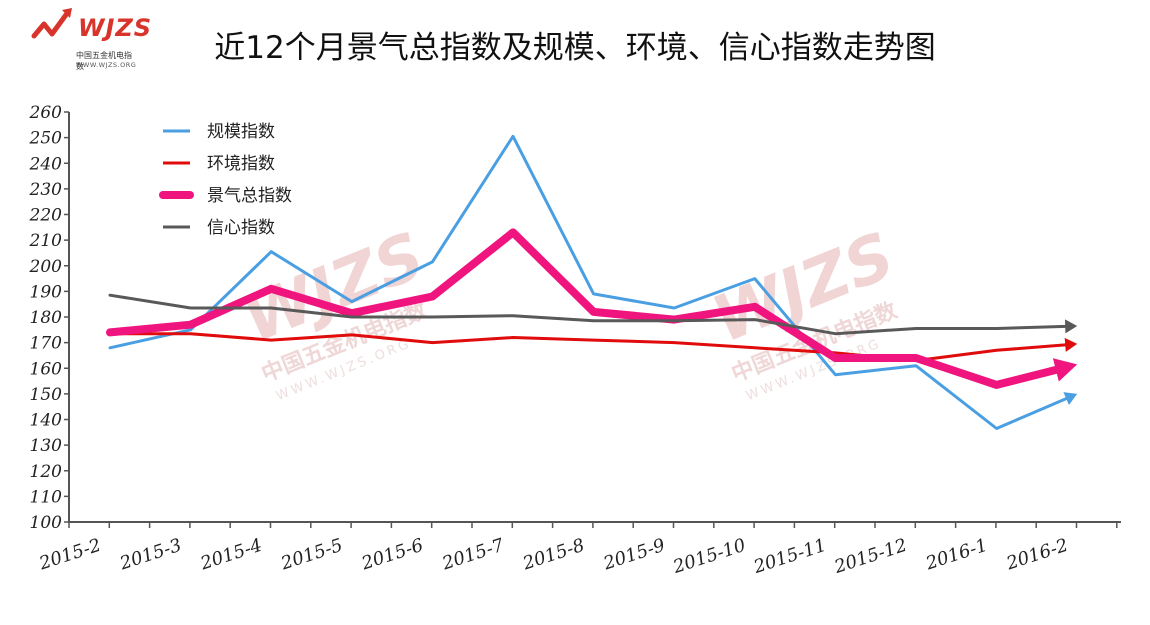 The width and height of the screenshot is (1150, 625). Describe the element at coordinates (46, 267) in the screenshot. I see `y-tick-label: 200` at that location.